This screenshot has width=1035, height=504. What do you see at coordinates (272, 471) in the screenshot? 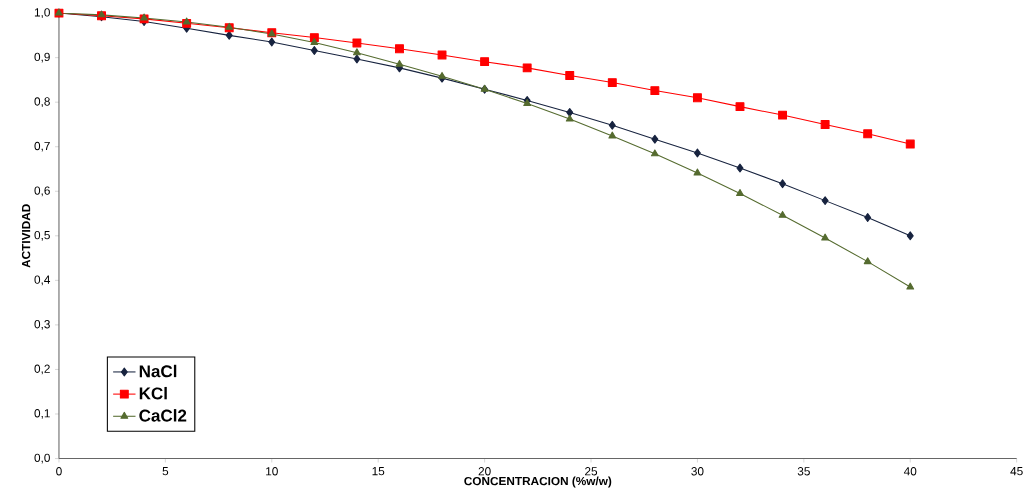
I see `x-tick-label: 10` at bounding box center [272, 471].